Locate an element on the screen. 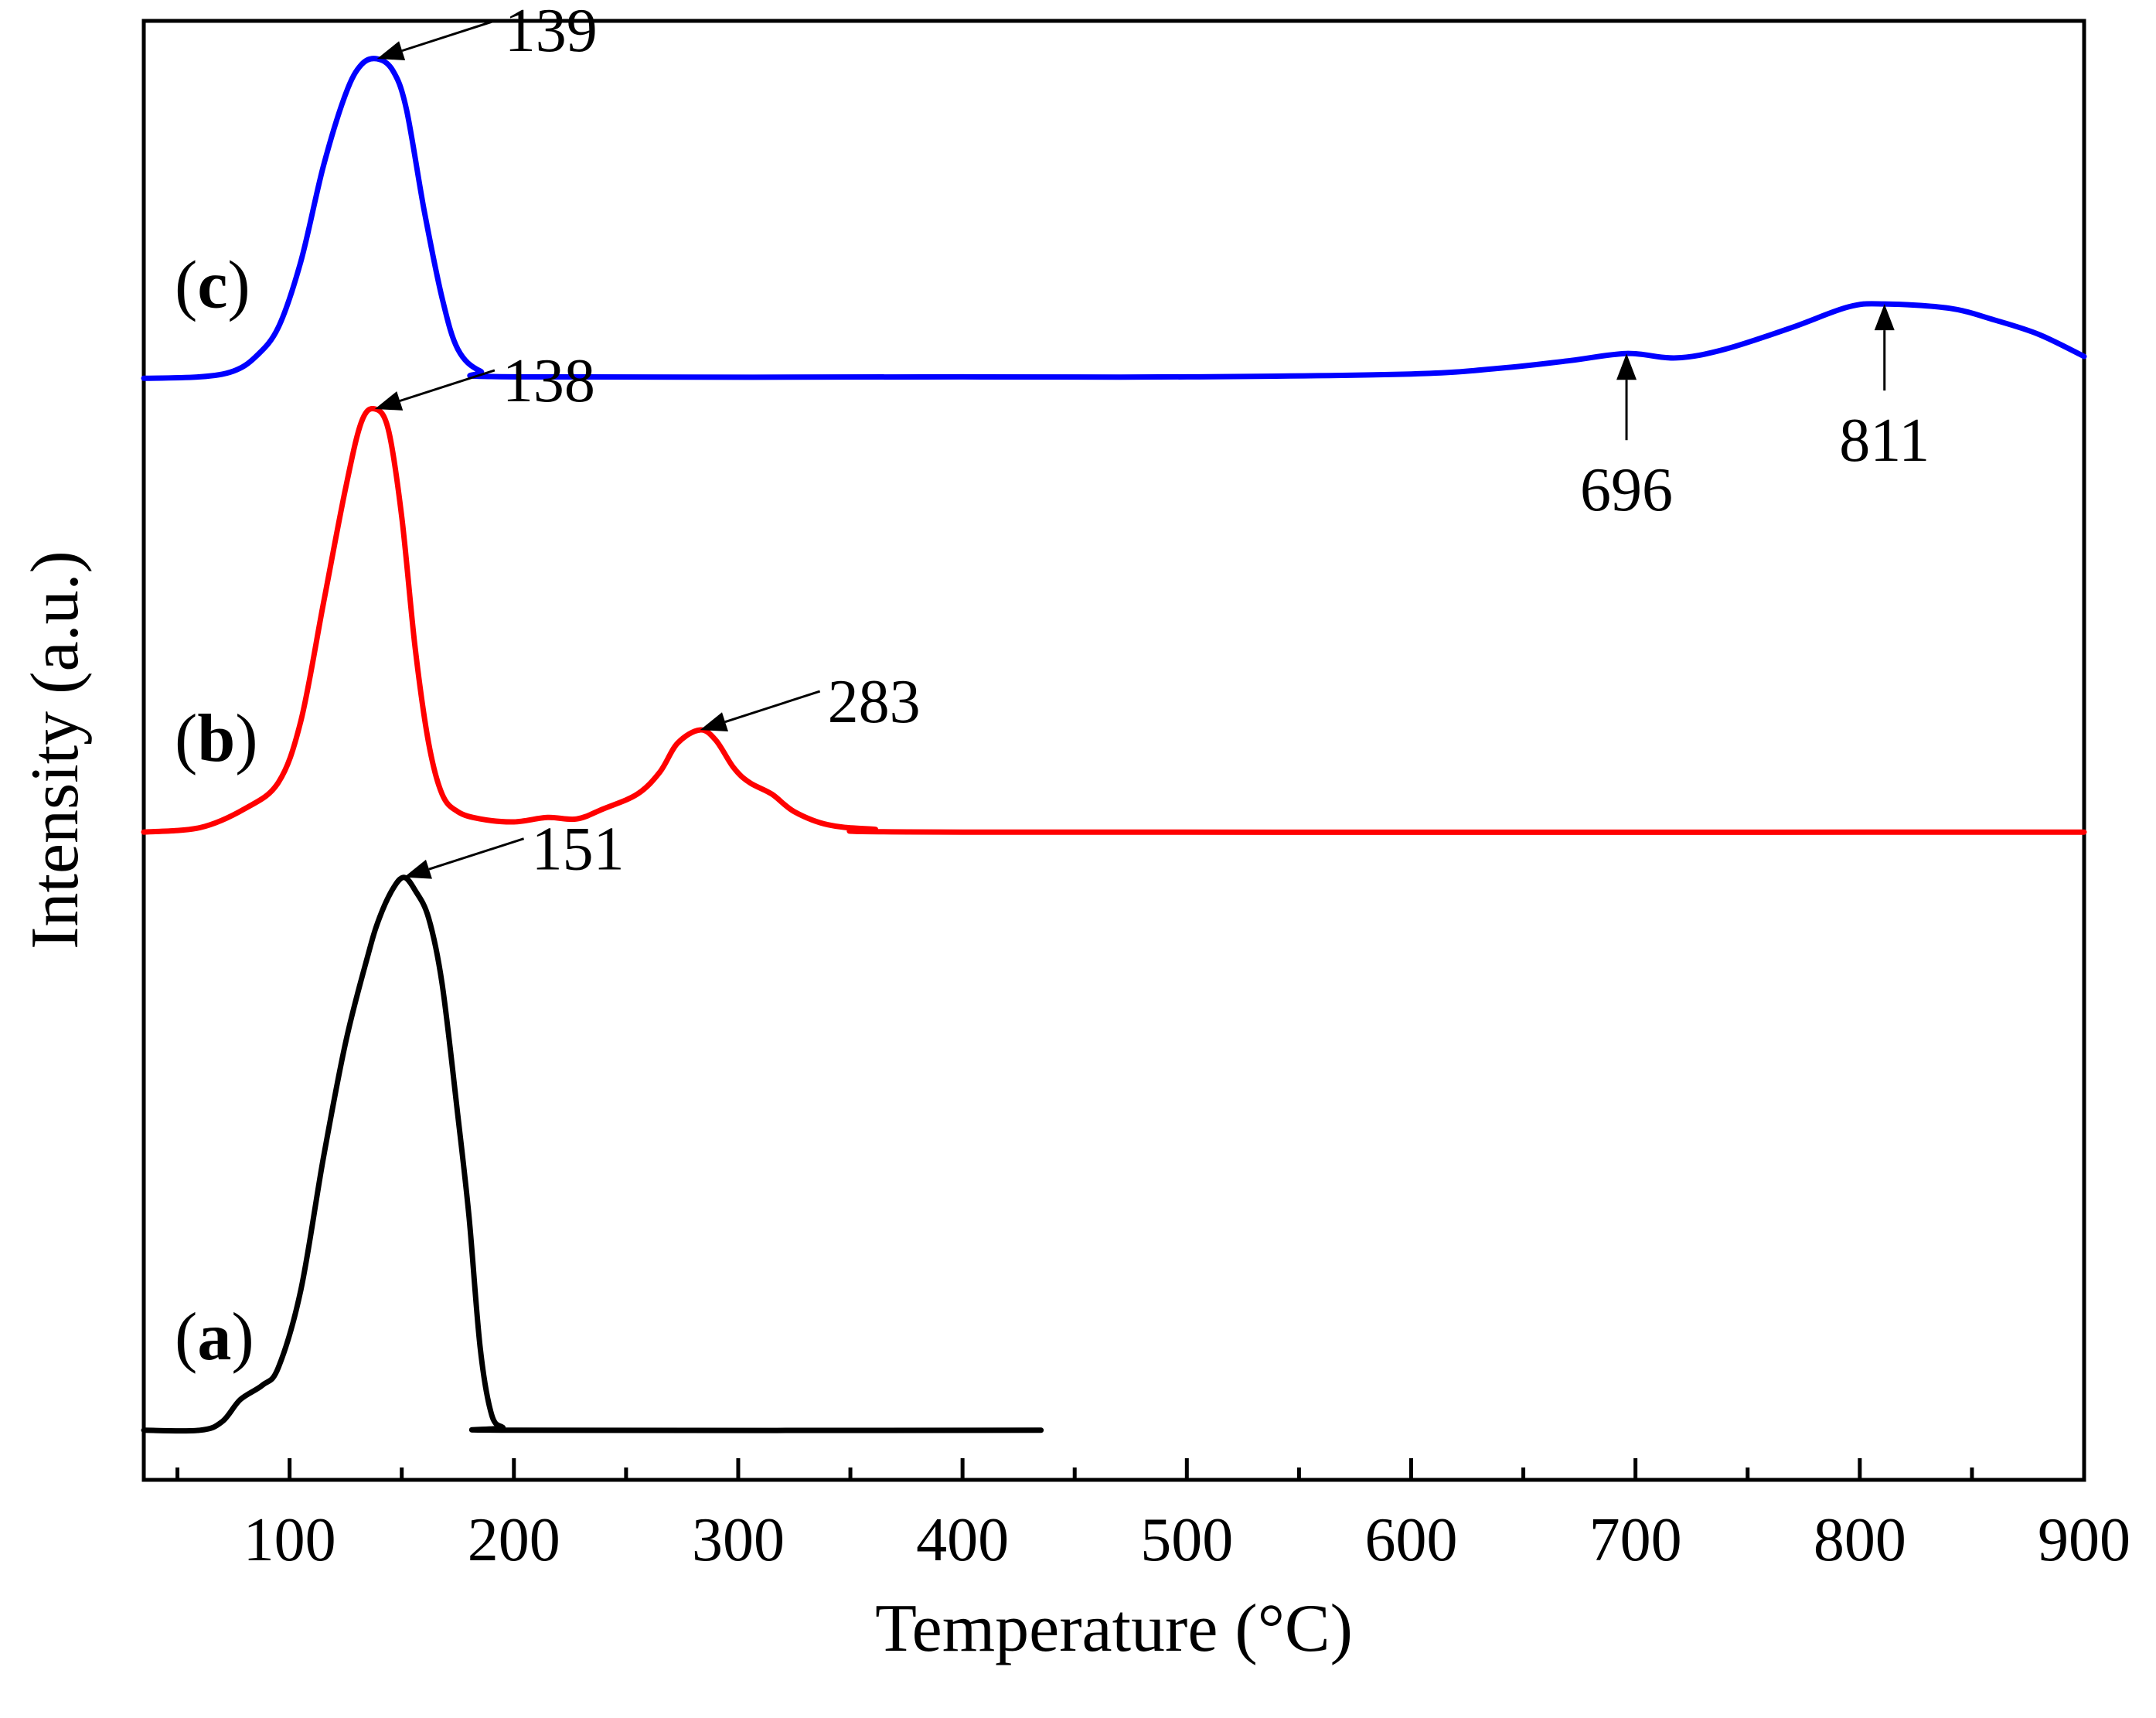 The width and height of the screenshot is (2156, 1718). x-axis-title: Temperature (°C) is located at coordinates (1114, 1628).